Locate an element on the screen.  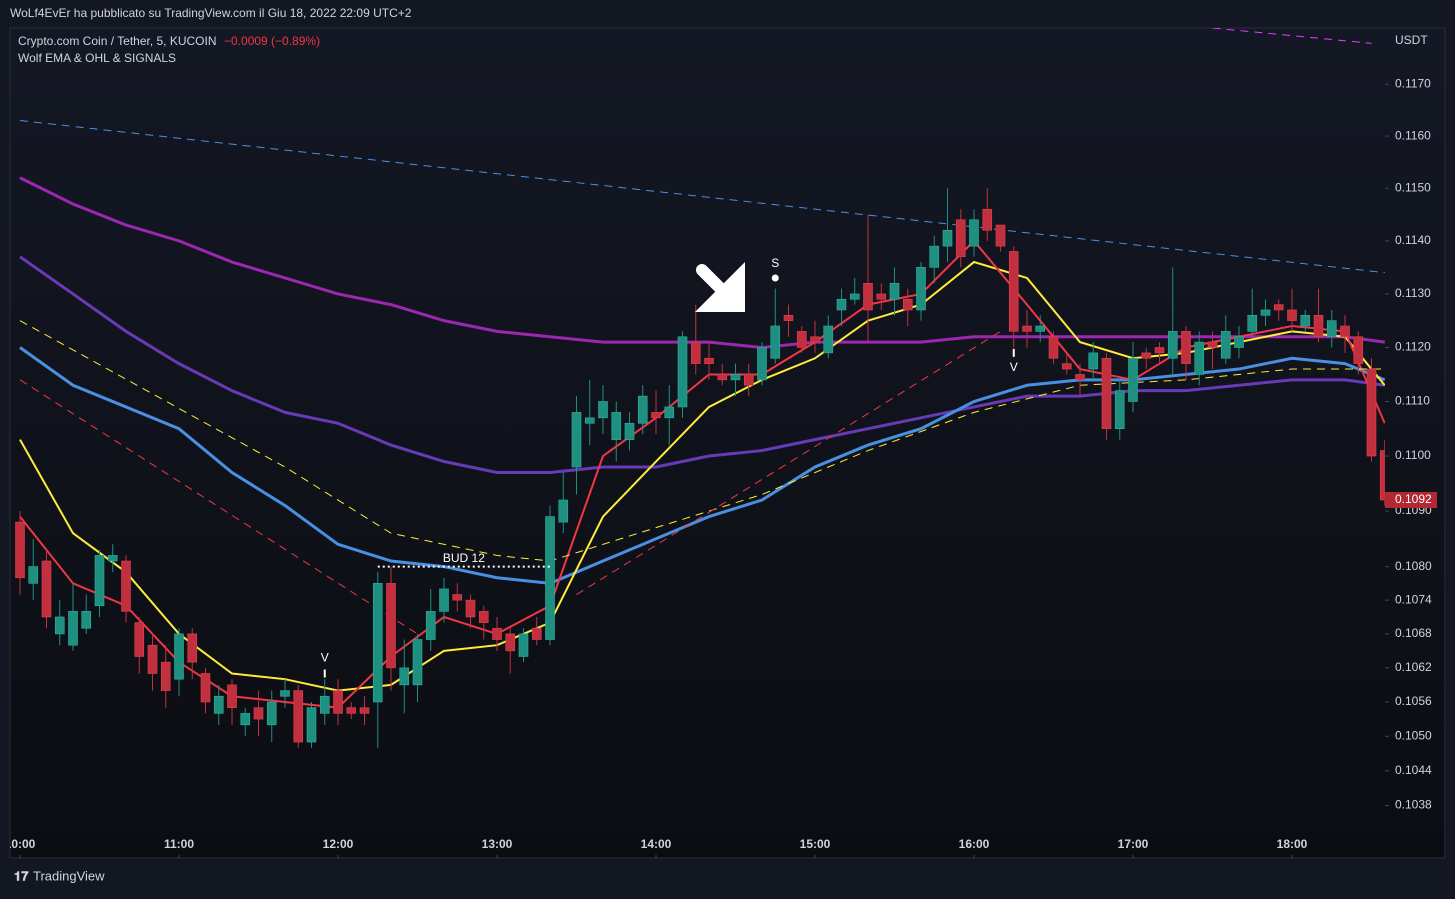
y-tick-label: 0.1056 is located at coordinates (1413, 701).